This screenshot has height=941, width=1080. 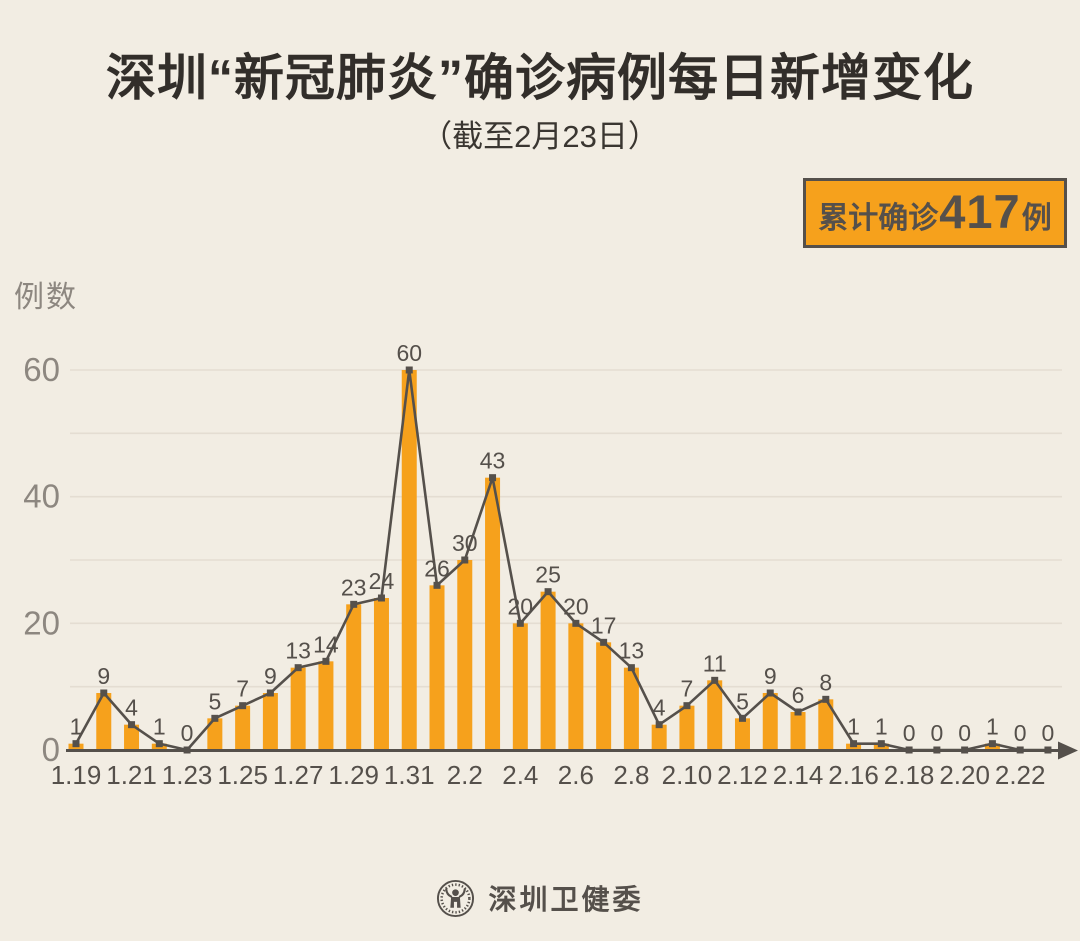 What do you see at coordinates (465, 775) in the screenshot?
I see `x-tick-label: 2.2` at bounding box center [465, 775].